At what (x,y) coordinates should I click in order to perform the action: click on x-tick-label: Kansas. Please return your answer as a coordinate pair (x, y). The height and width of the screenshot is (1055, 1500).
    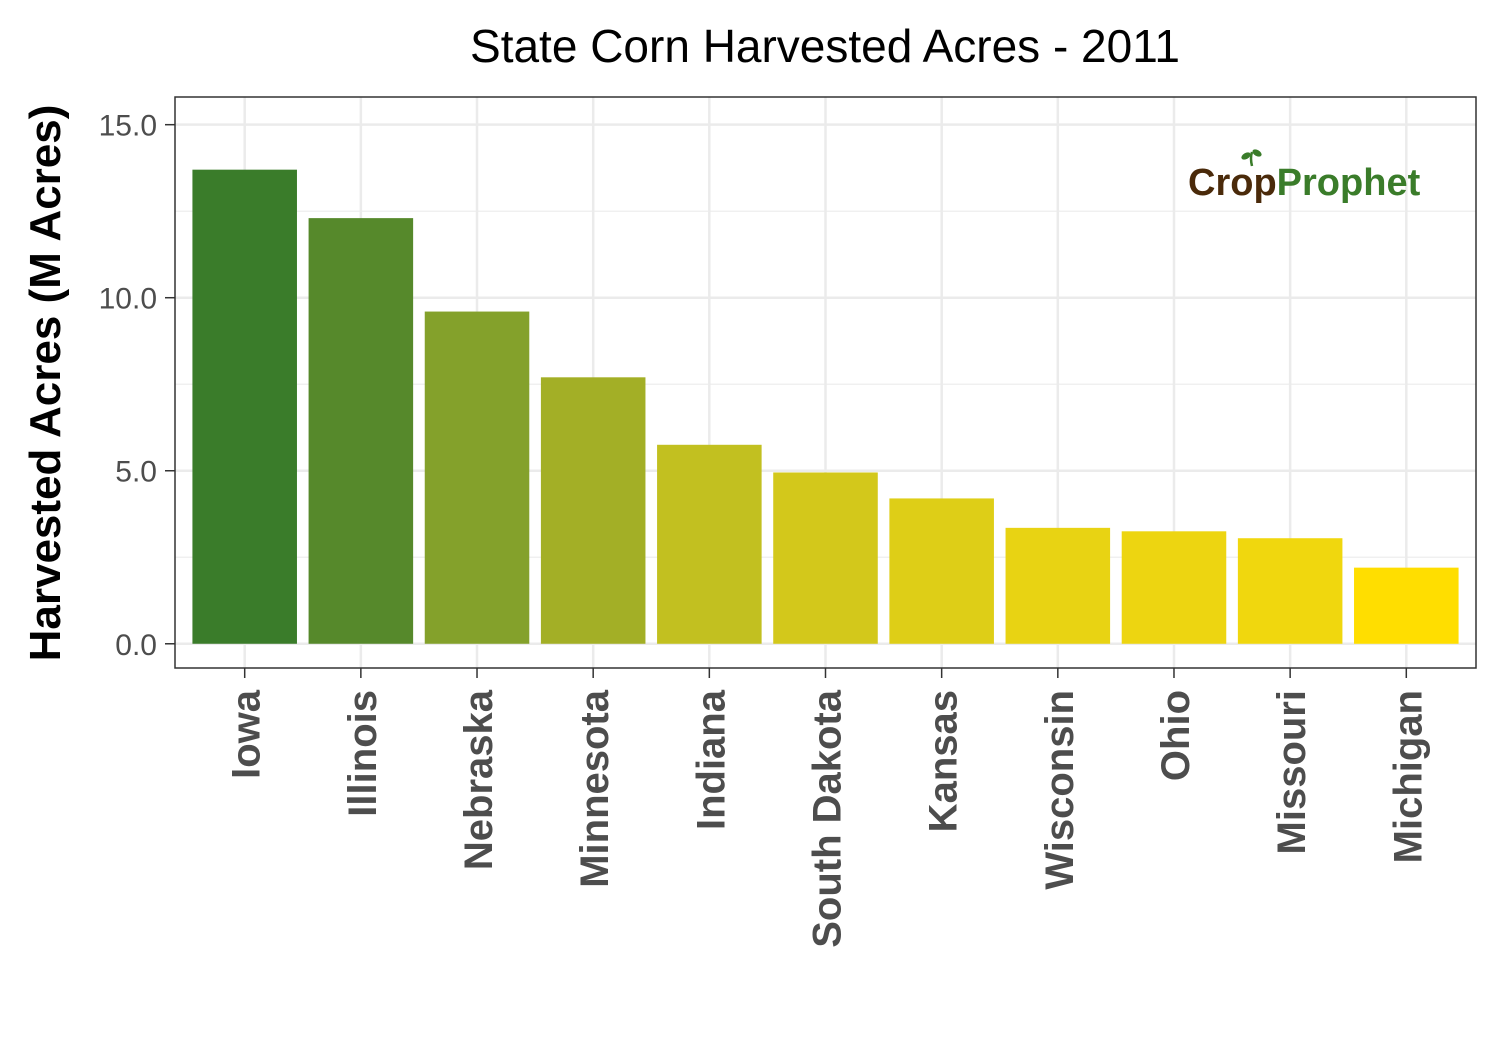
    Looking at the image, I should click on (944, 761).